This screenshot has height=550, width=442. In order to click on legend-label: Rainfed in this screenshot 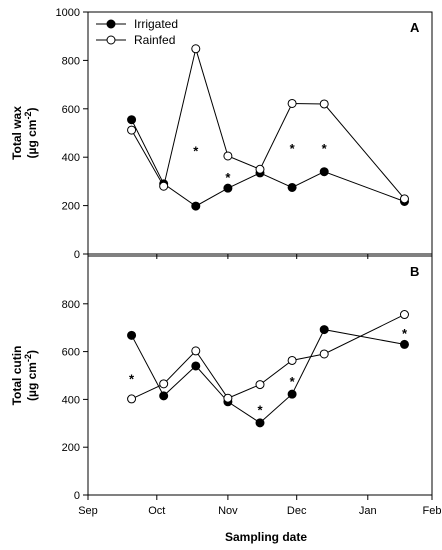, I will do `click(154, 40)`.